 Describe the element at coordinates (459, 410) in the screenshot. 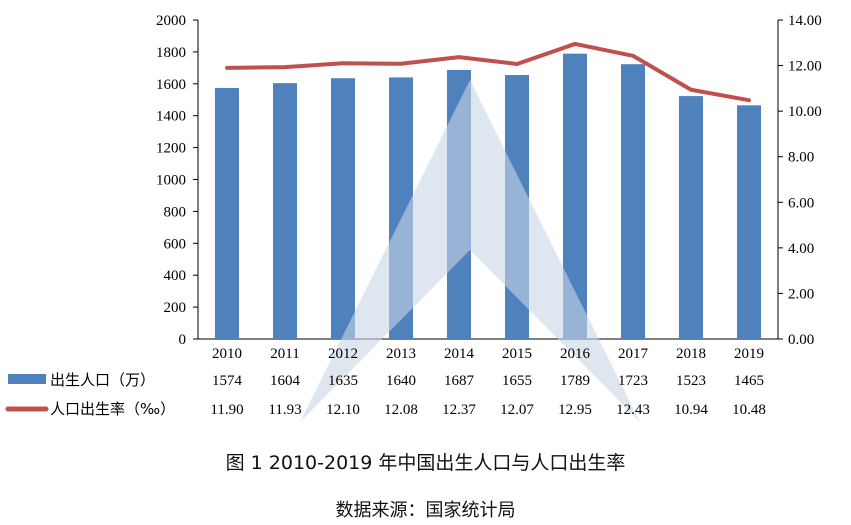

I see `rate-value-cell: 12.37` at that location.